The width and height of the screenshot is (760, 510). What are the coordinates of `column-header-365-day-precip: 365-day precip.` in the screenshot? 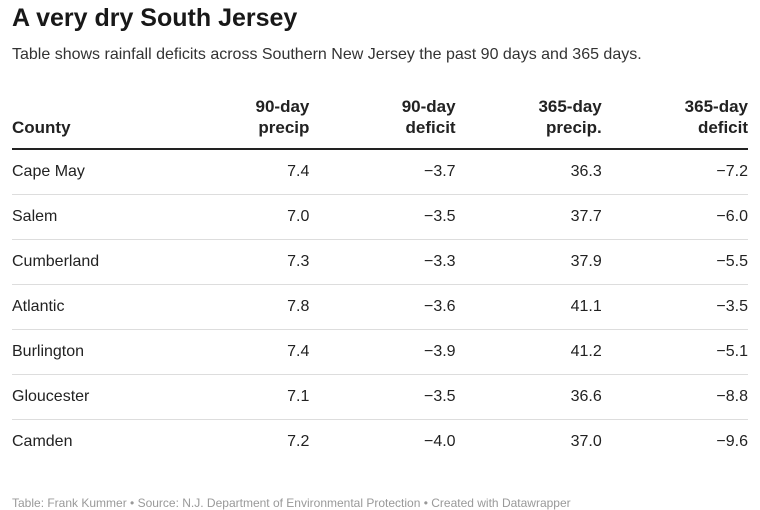 It's located at (528, 123).